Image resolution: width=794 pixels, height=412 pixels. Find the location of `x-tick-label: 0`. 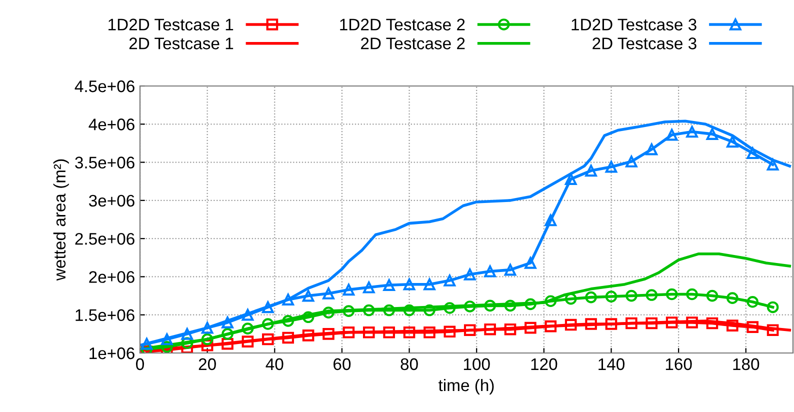

x-tick-label: 0 is located at coordinates (140, 364).